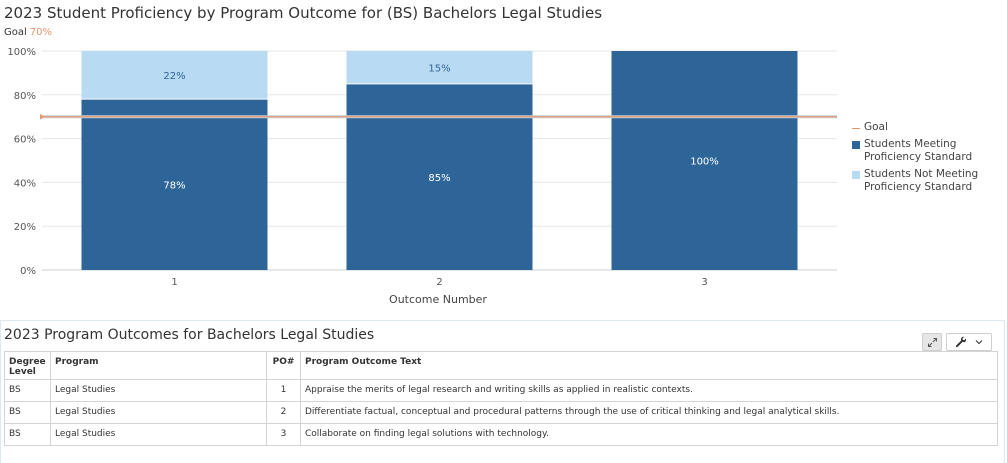 Image resolution: width=1007 pixels, height=463 pixels. I want to click on x-tick-label: 1, so click(174, 282).